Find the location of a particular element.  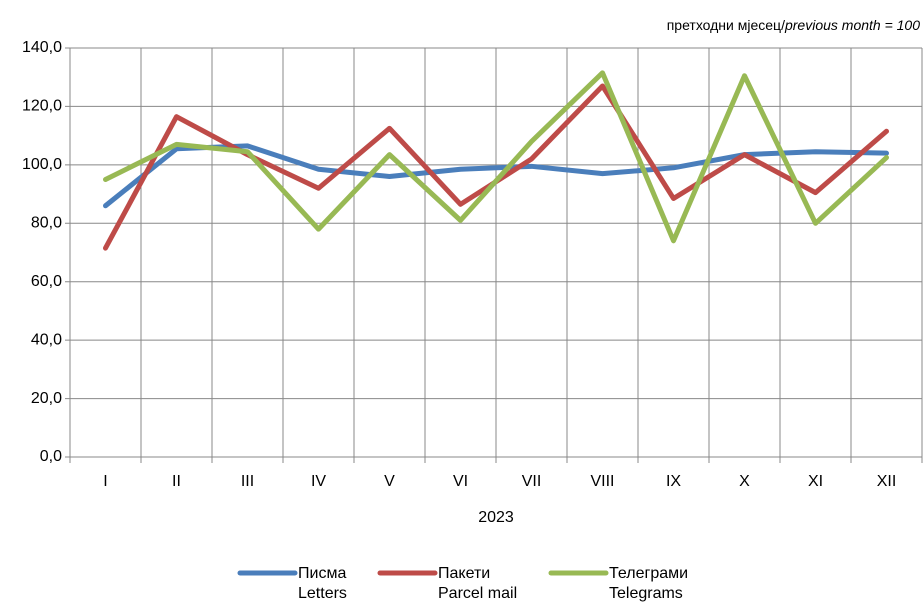

x-tick-label: XI is located at coordinates (815, 481).